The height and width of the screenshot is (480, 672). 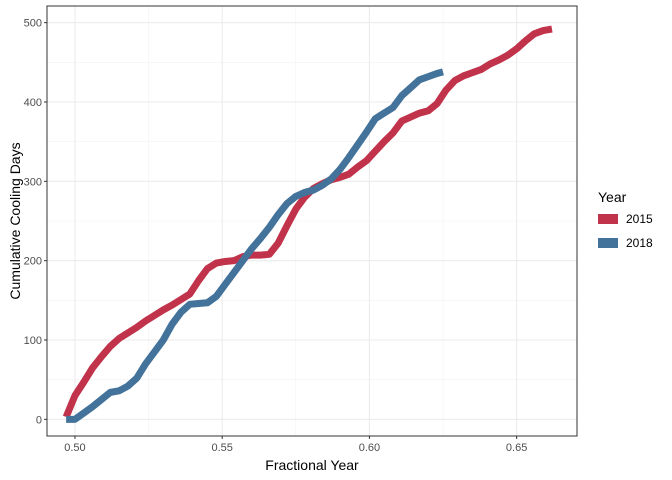 What do you see at coordinates (369, 448) in the screenshot?
I see `x-tick-label: 0.60` at bounding box center [369, 448].